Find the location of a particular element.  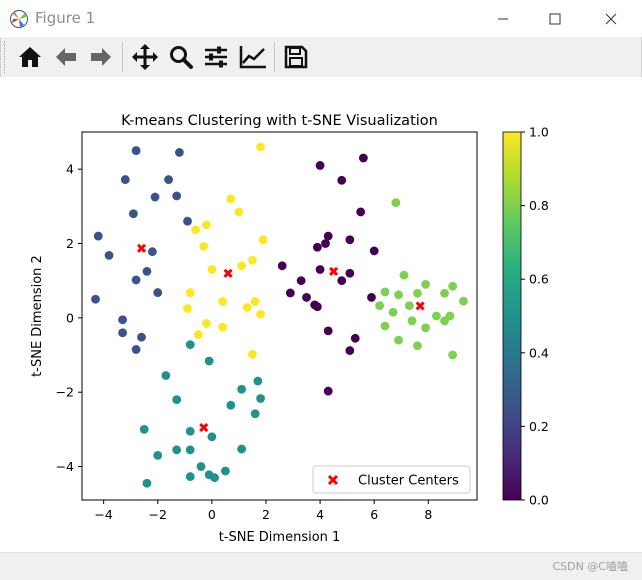

x-tick-label: 2 is located at coordinates (266, 514).